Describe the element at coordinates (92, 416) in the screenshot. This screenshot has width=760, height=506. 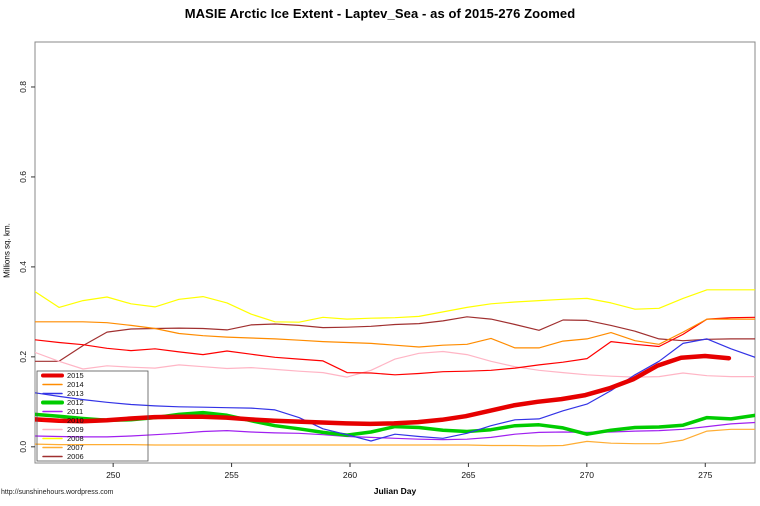
I see `legend-box` at that location.